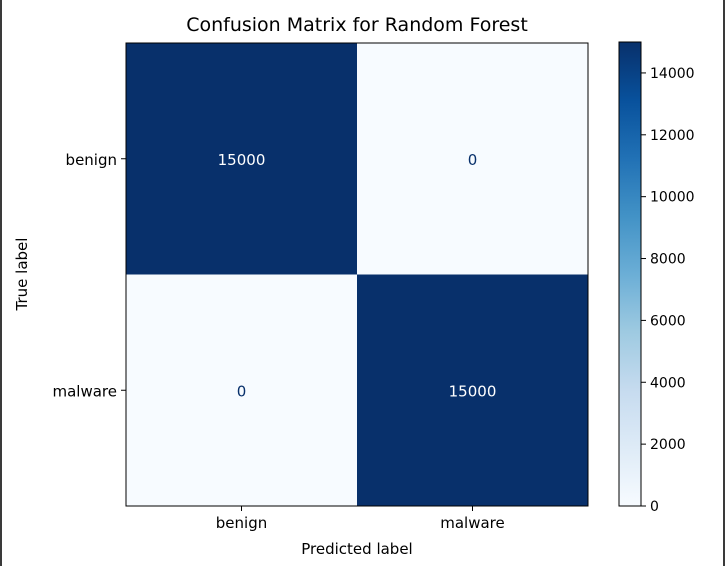 Image resolution: width=725 pixels, height=566 pixels. Describe the element at coordinates (85, 391) in the screenshot. I see `y-tick-label: malware` at that location.